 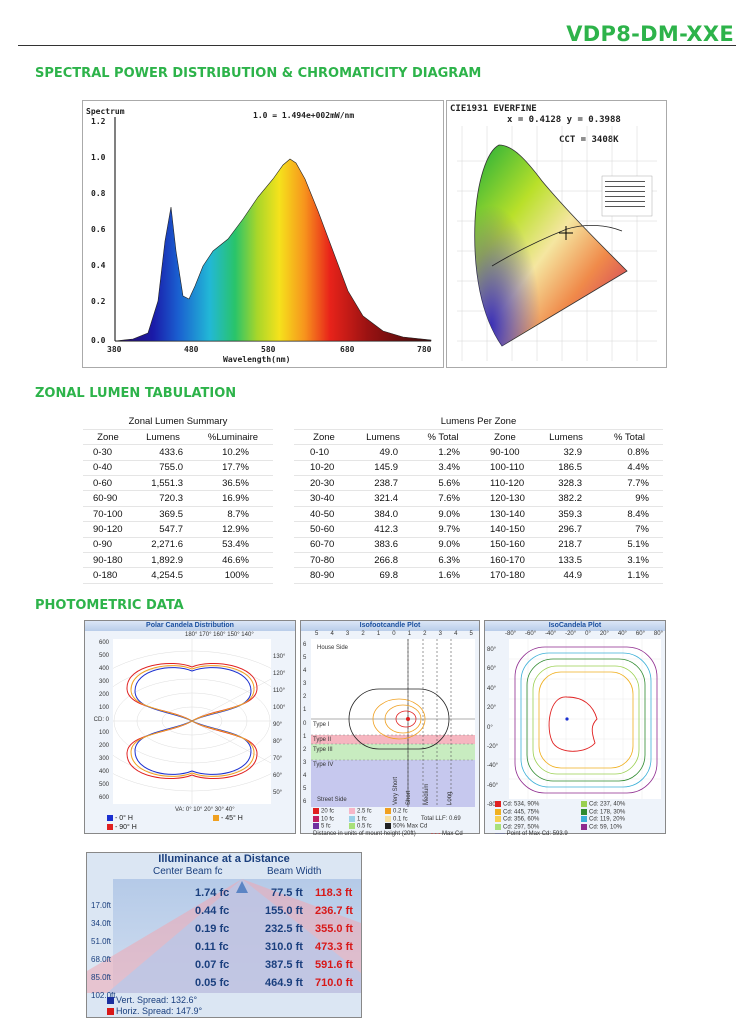 I want to click on section-title-photometric: PHOTOMETRIC DATA, so click(x=109, y=605).